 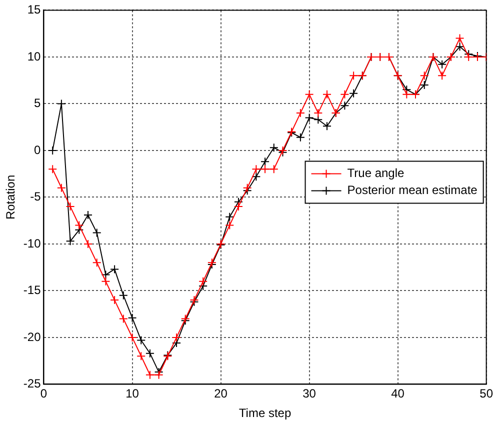 I want to click on x-tick-label: 50, so click(x=487, y=393).